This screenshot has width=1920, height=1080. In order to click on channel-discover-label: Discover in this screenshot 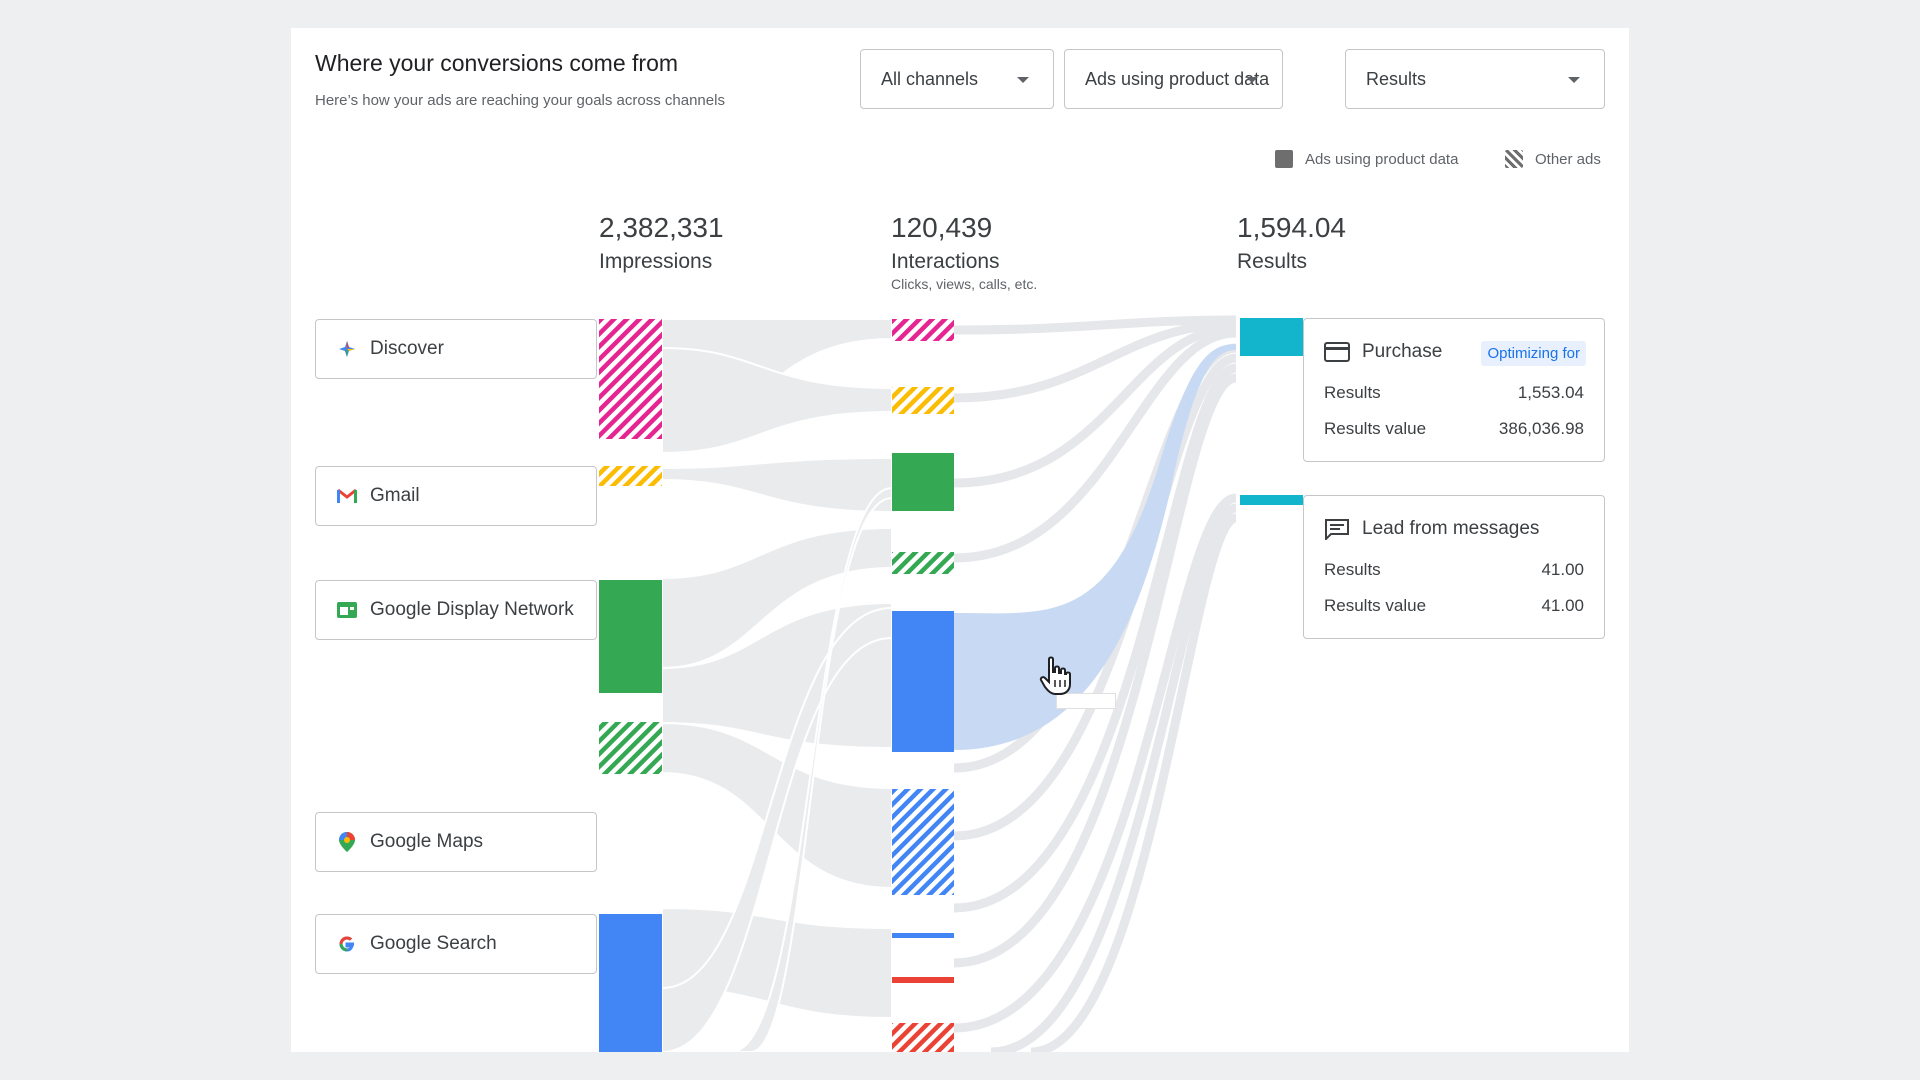, I will do `click(407, 348)`.